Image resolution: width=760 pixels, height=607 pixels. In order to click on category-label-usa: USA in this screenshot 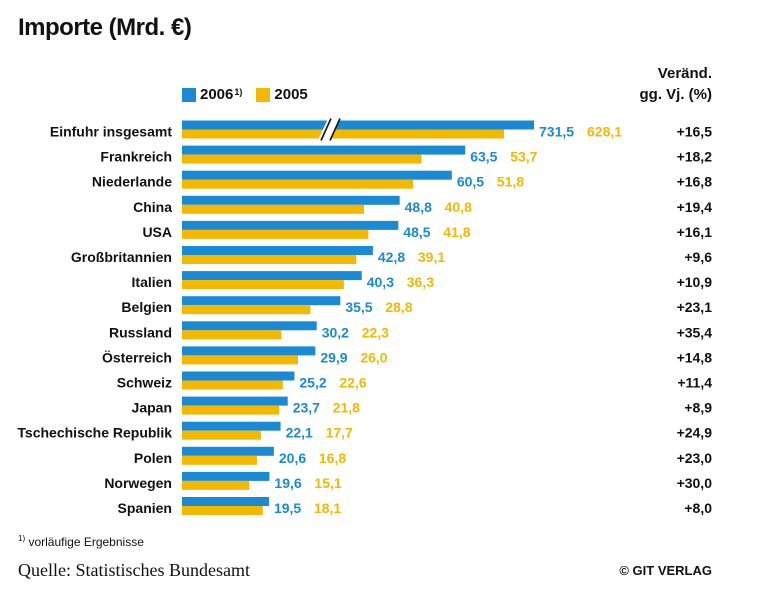, I will do `click(157, 232)`.